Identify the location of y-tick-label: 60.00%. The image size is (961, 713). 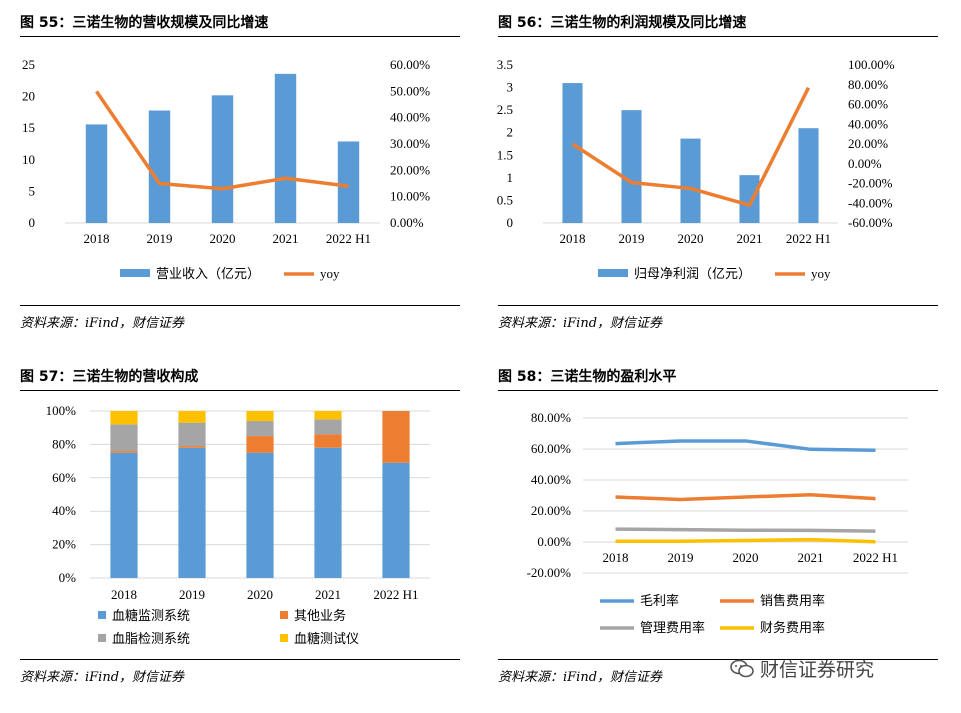
(551, 448).